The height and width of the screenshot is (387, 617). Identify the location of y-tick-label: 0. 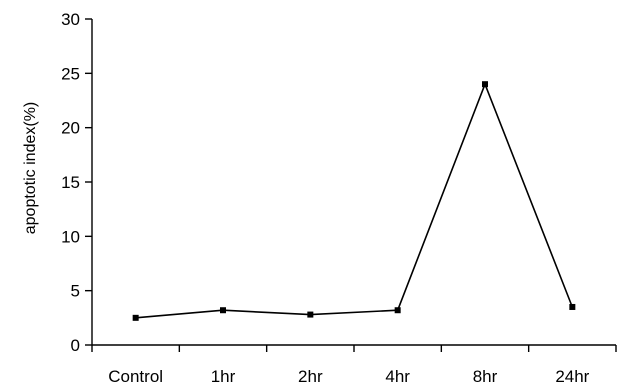
(75, 345).